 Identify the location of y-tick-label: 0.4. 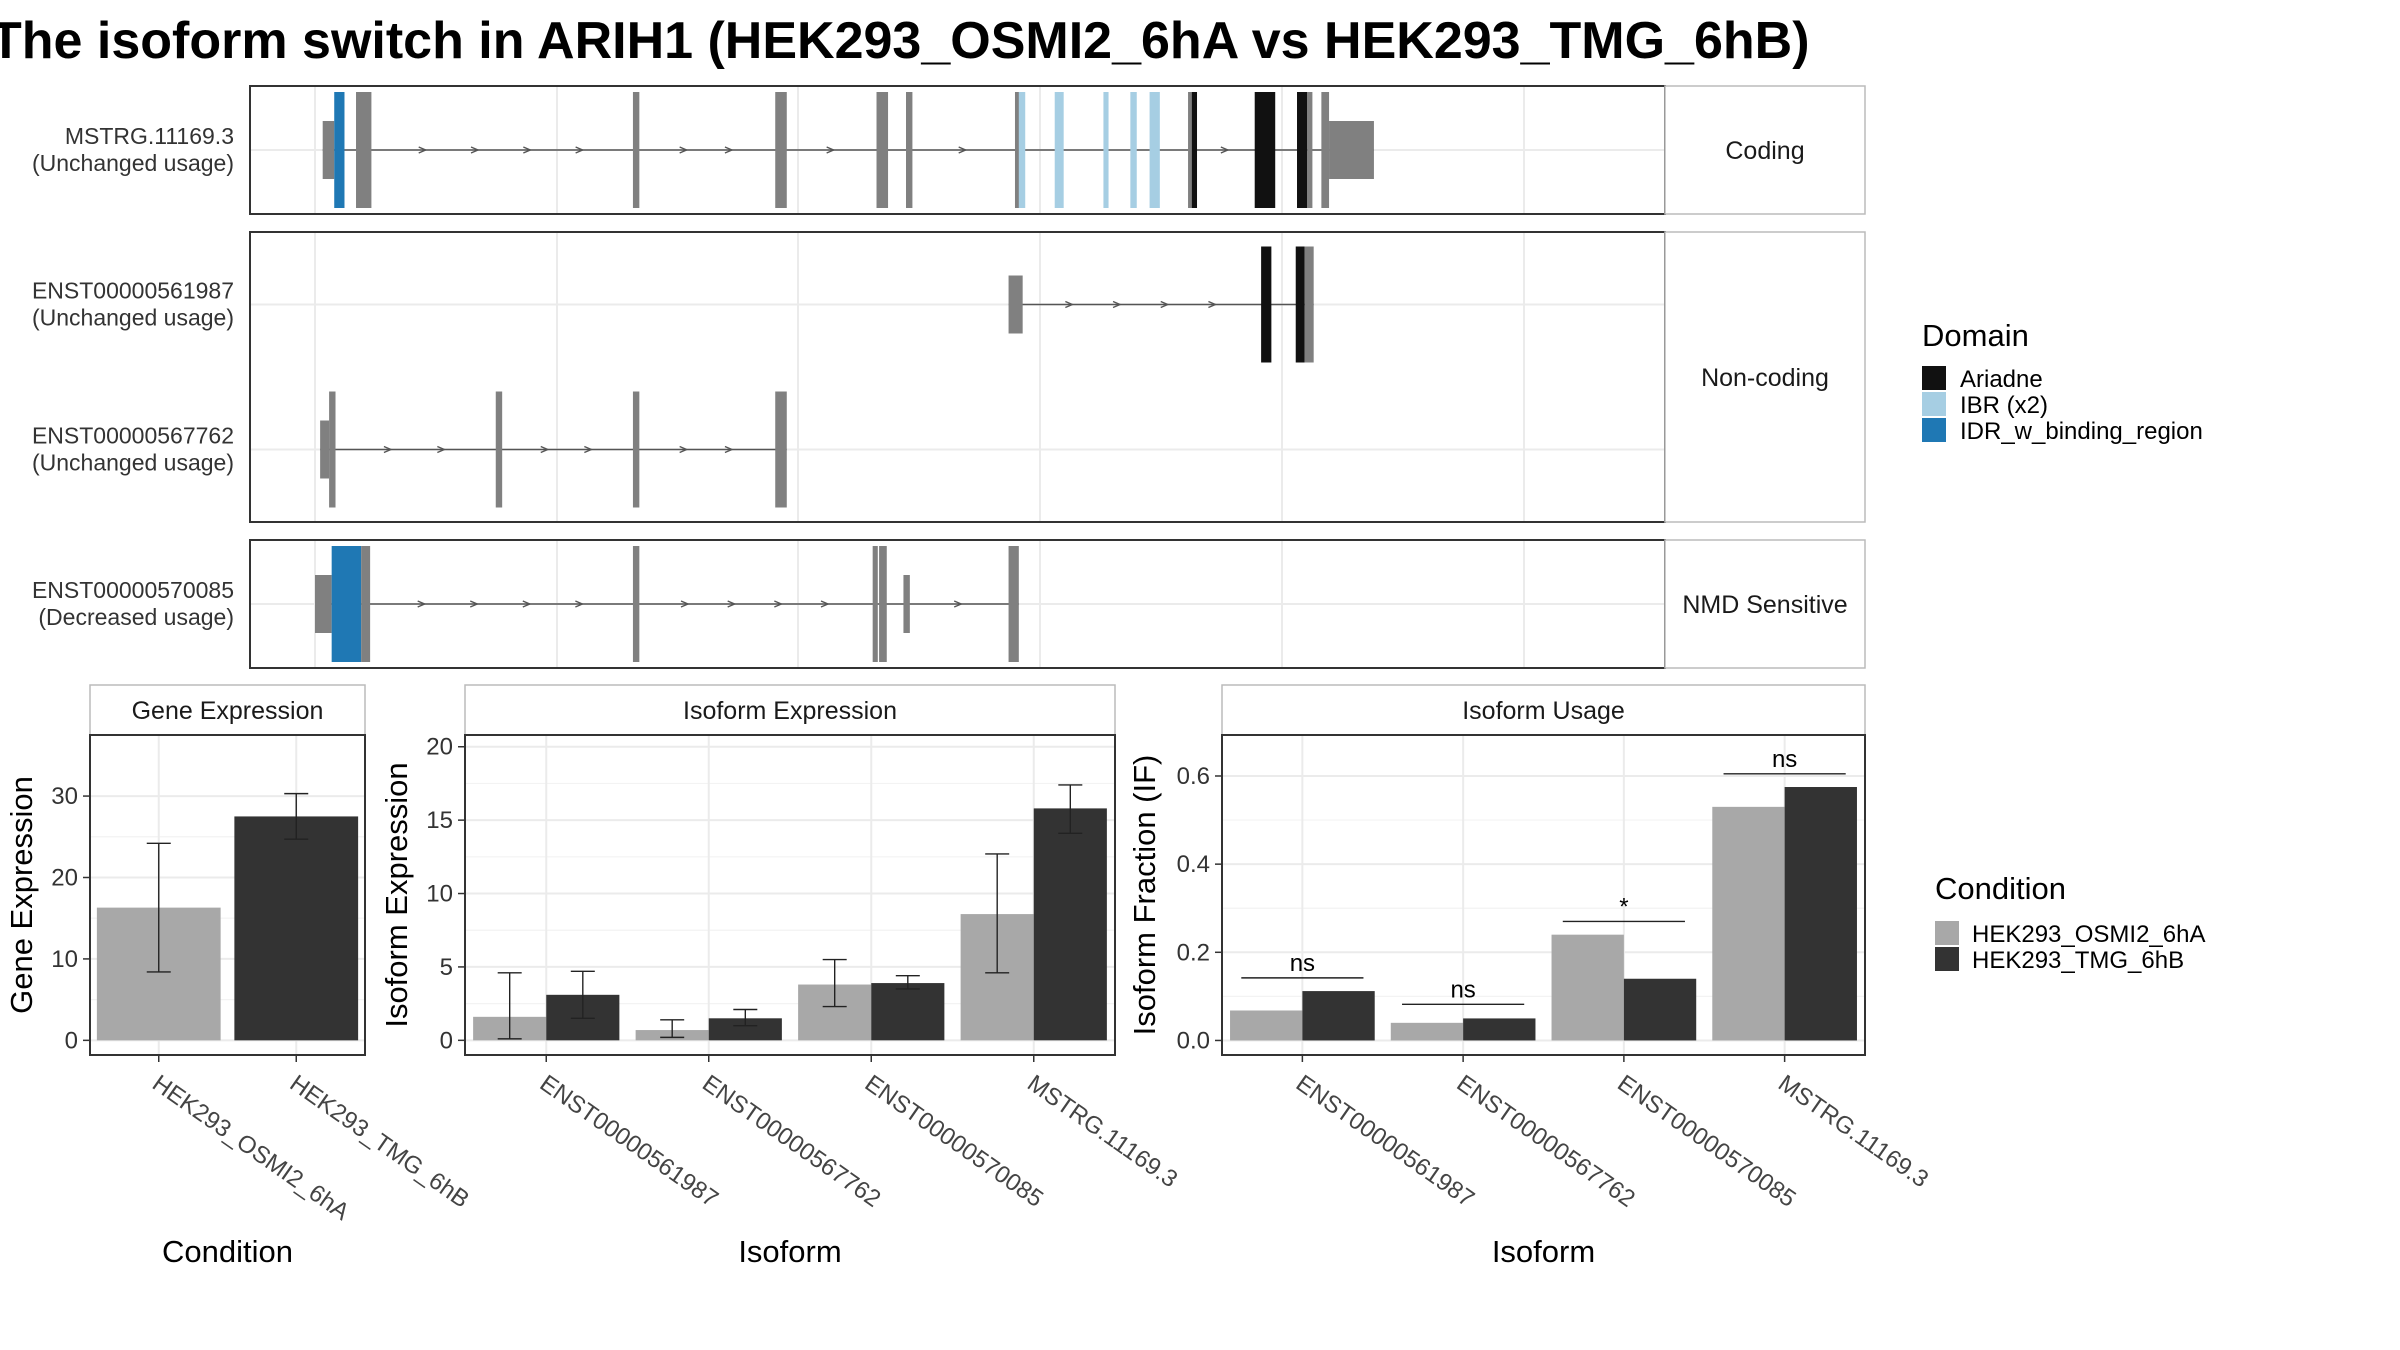
(1193, 864).